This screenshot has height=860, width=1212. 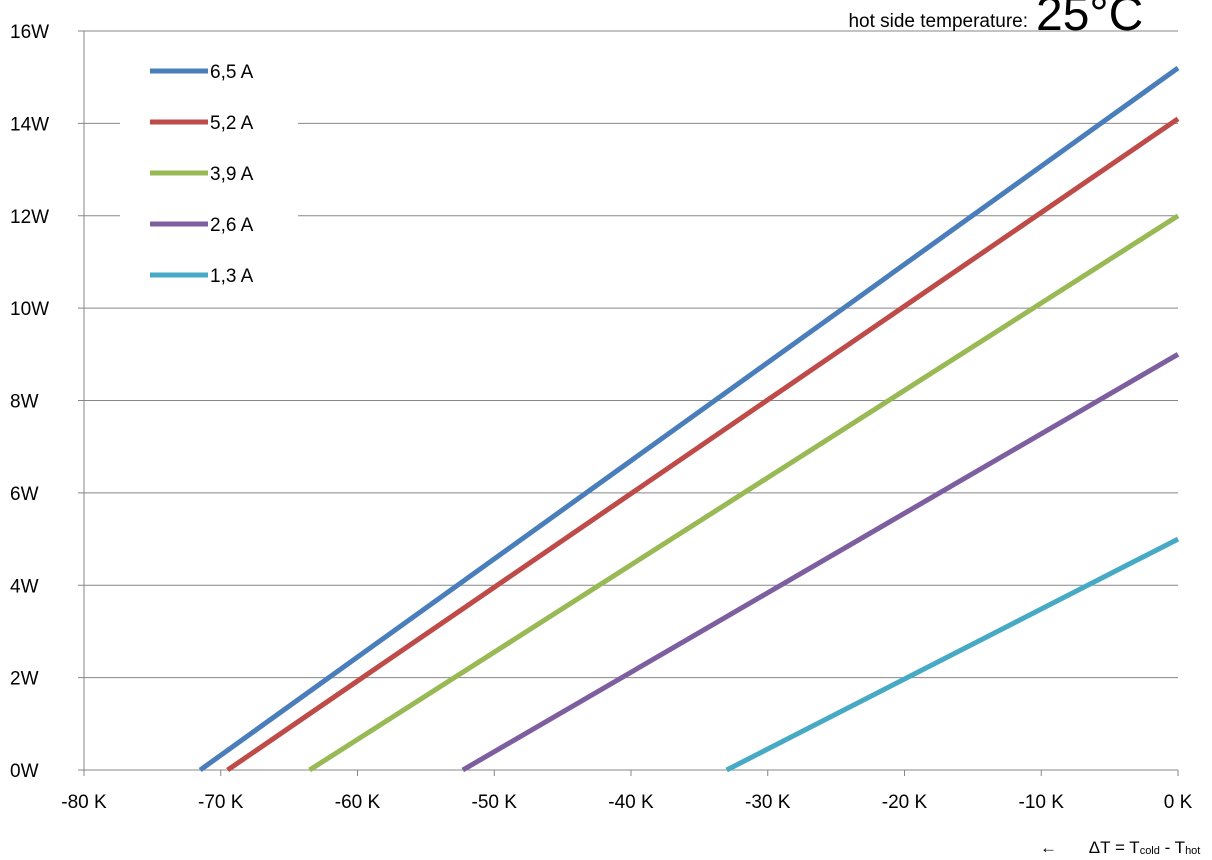 What do you see at coordinates (24, 679) in the screenshot?
I see `y-tick-label: 2W` at bounding box center [24, 679].